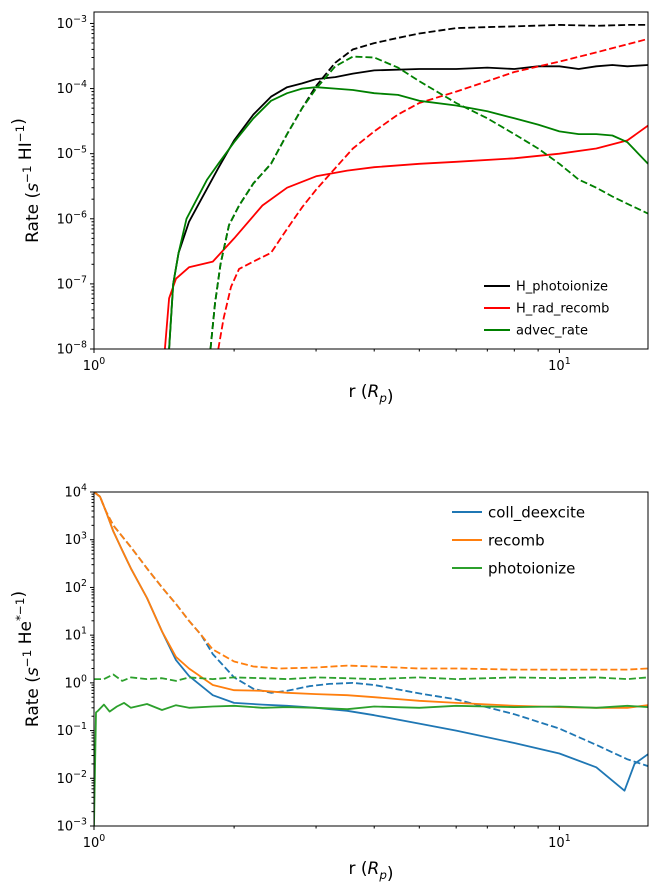 The height and width of the screenshot is (892, 667). I want to click on legend-label: photoionize, so click(531, 568).